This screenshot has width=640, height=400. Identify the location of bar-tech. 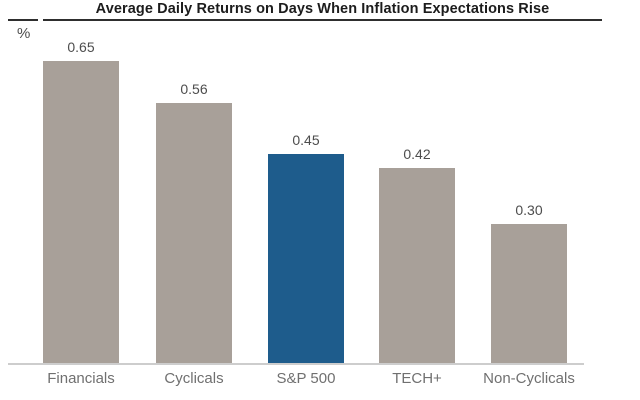
(417, 266).